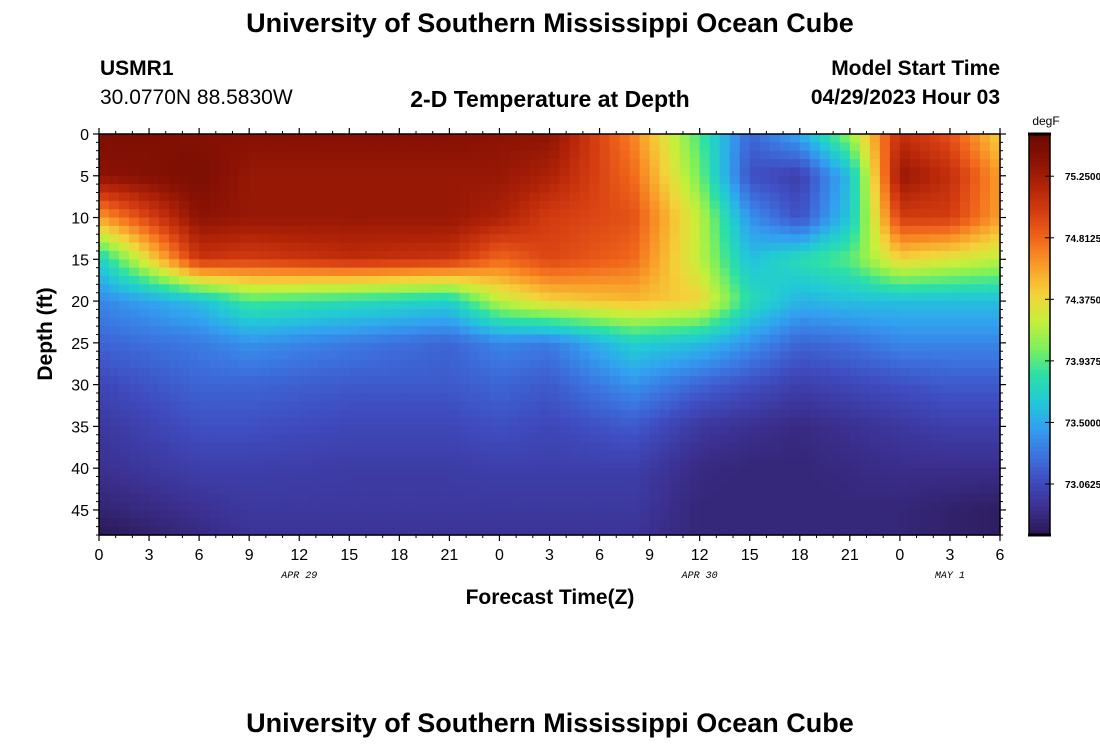  I want to click on model-start-value: 04/29/2023 Hour 03, so click(905, 97).